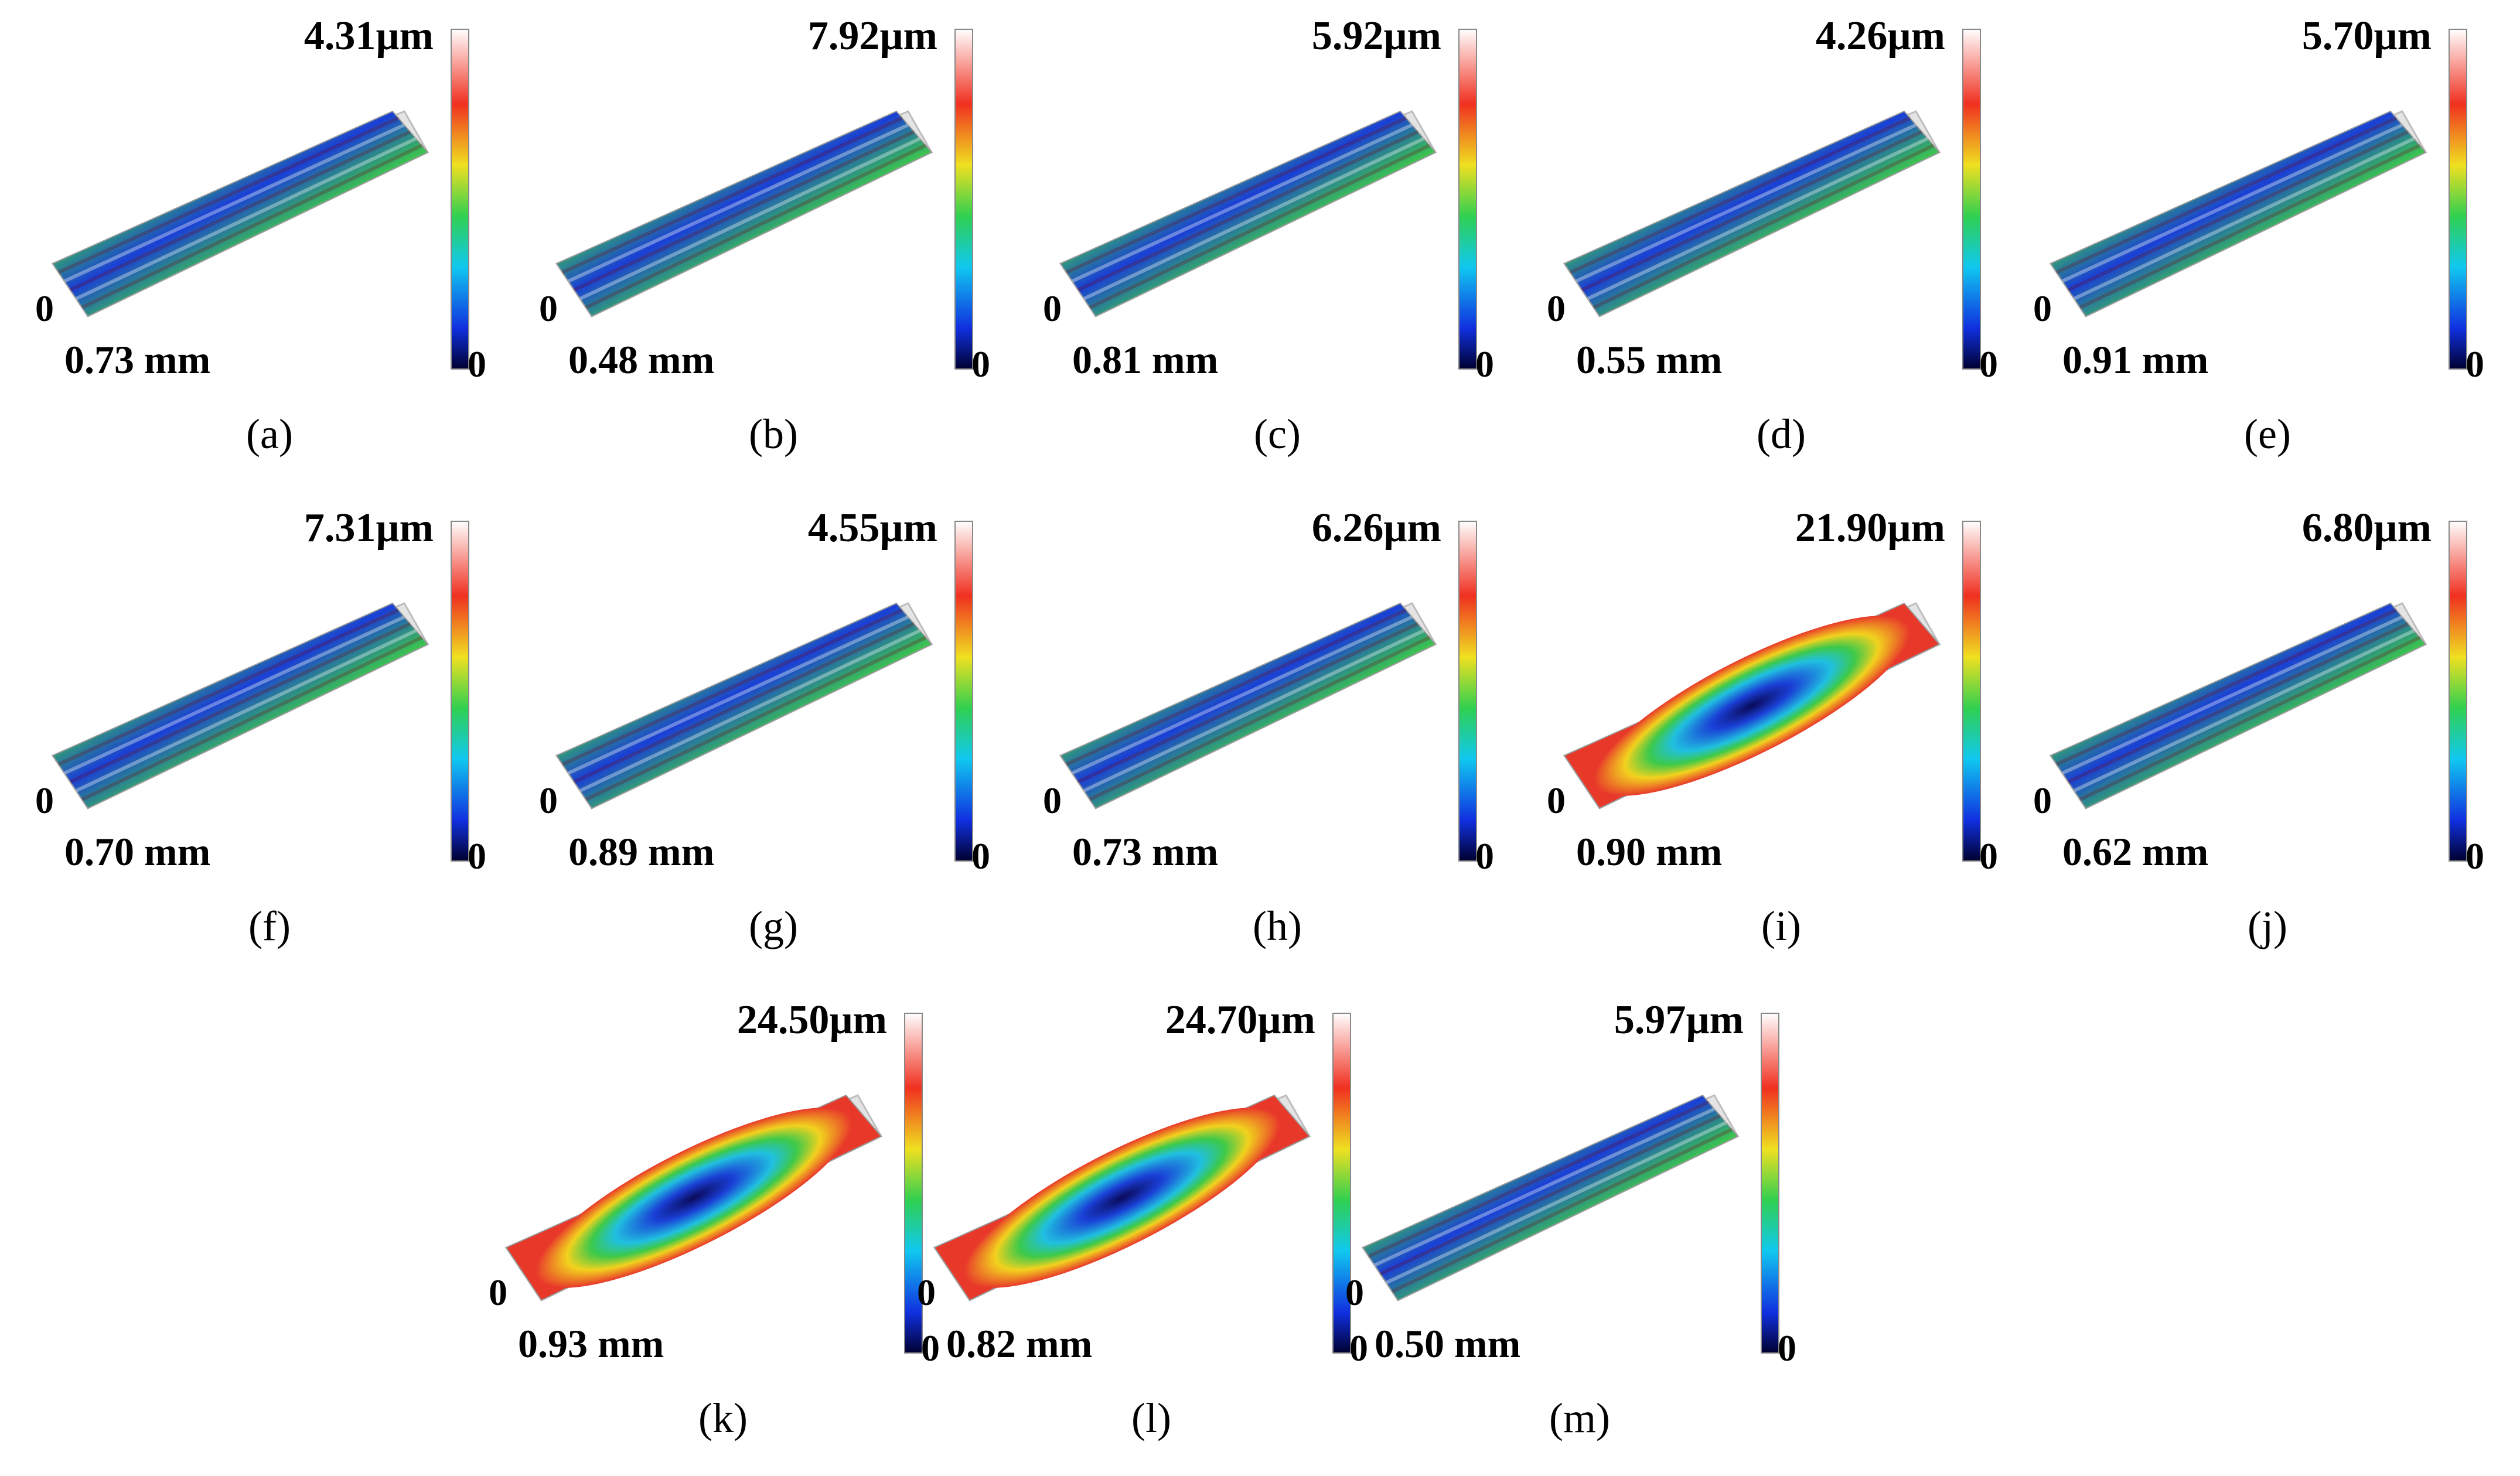 The image size is (2520, 1476). Describe the element at coordinates (1277, 926) in the screenshot. I see `panel-caption: (h)` at that location.